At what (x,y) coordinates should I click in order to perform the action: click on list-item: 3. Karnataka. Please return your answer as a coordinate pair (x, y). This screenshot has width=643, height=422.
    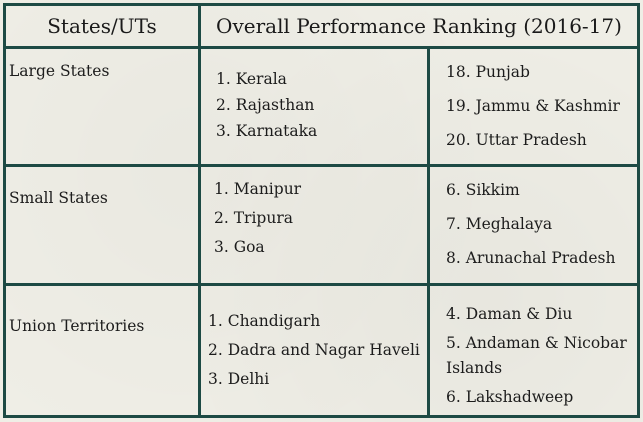
    Looking at the image, I should click on (267, 131).